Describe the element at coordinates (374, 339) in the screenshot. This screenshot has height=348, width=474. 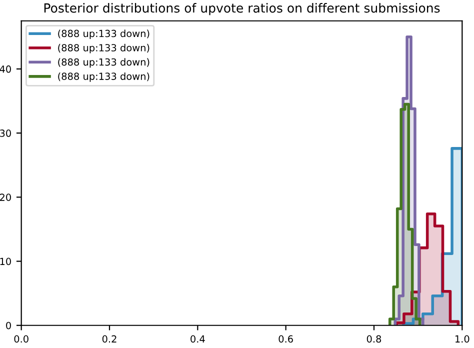
I see `x-tick-label: 0.8` at that location.